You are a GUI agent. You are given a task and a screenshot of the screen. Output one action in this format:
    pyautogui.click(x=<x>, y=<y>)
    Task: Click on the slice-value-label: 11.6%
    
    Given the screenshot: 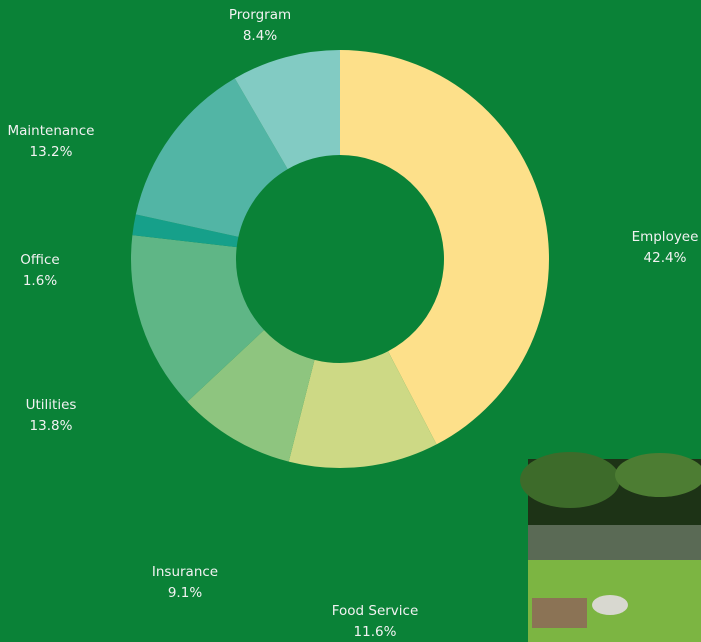 What is the action you would take?
    pyautogui.click(x=375, y=632)
    